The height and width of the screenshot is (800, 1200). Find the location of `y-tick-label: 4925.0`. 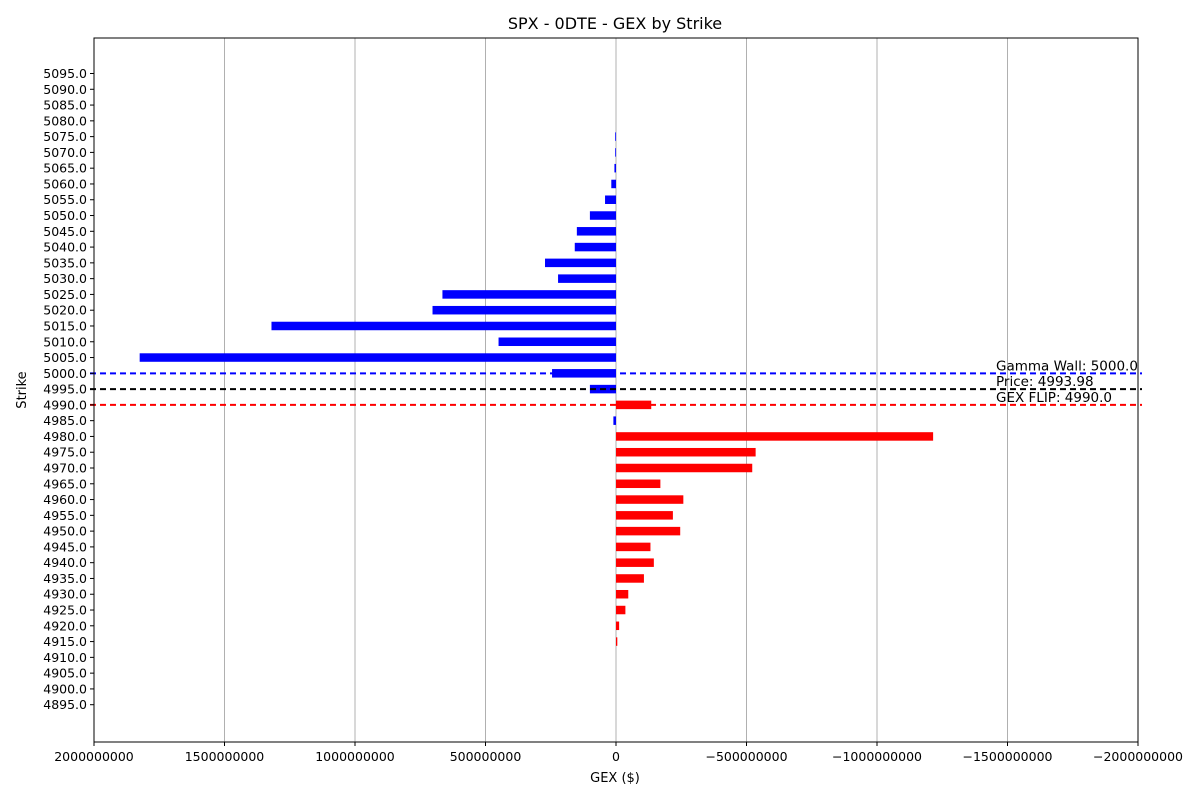

y-tick-label: 4925.0 is located at coordinates (65, 610).